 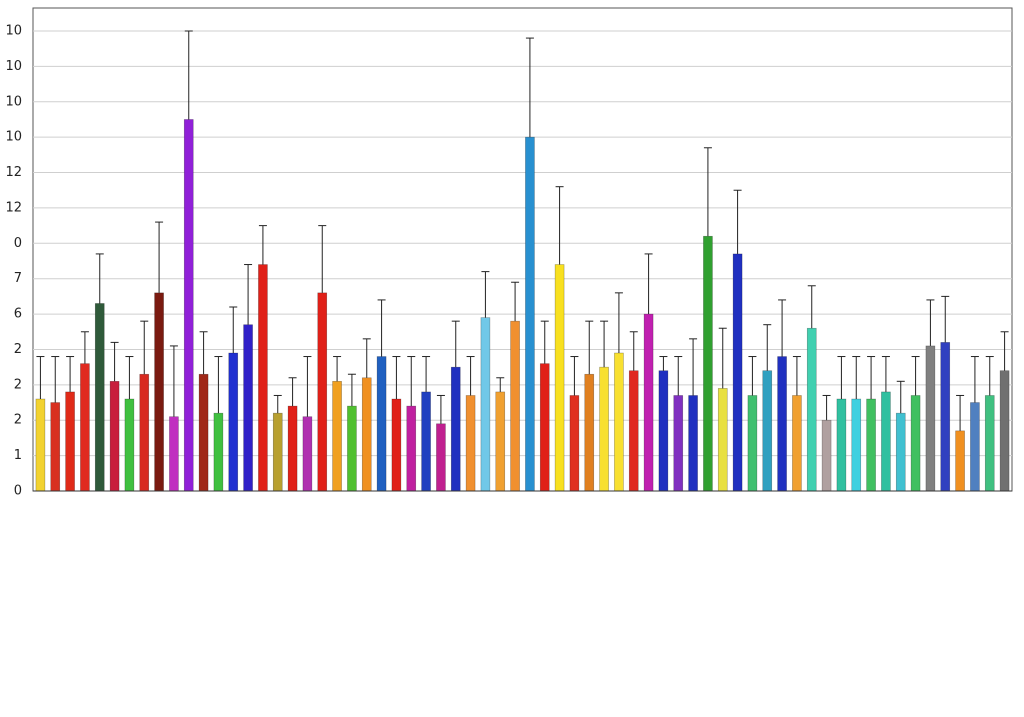 What do you see at coordinates (18, 314) in the screenshot?
I see `y-tick-label: 6` at bounding box center [18, 314].